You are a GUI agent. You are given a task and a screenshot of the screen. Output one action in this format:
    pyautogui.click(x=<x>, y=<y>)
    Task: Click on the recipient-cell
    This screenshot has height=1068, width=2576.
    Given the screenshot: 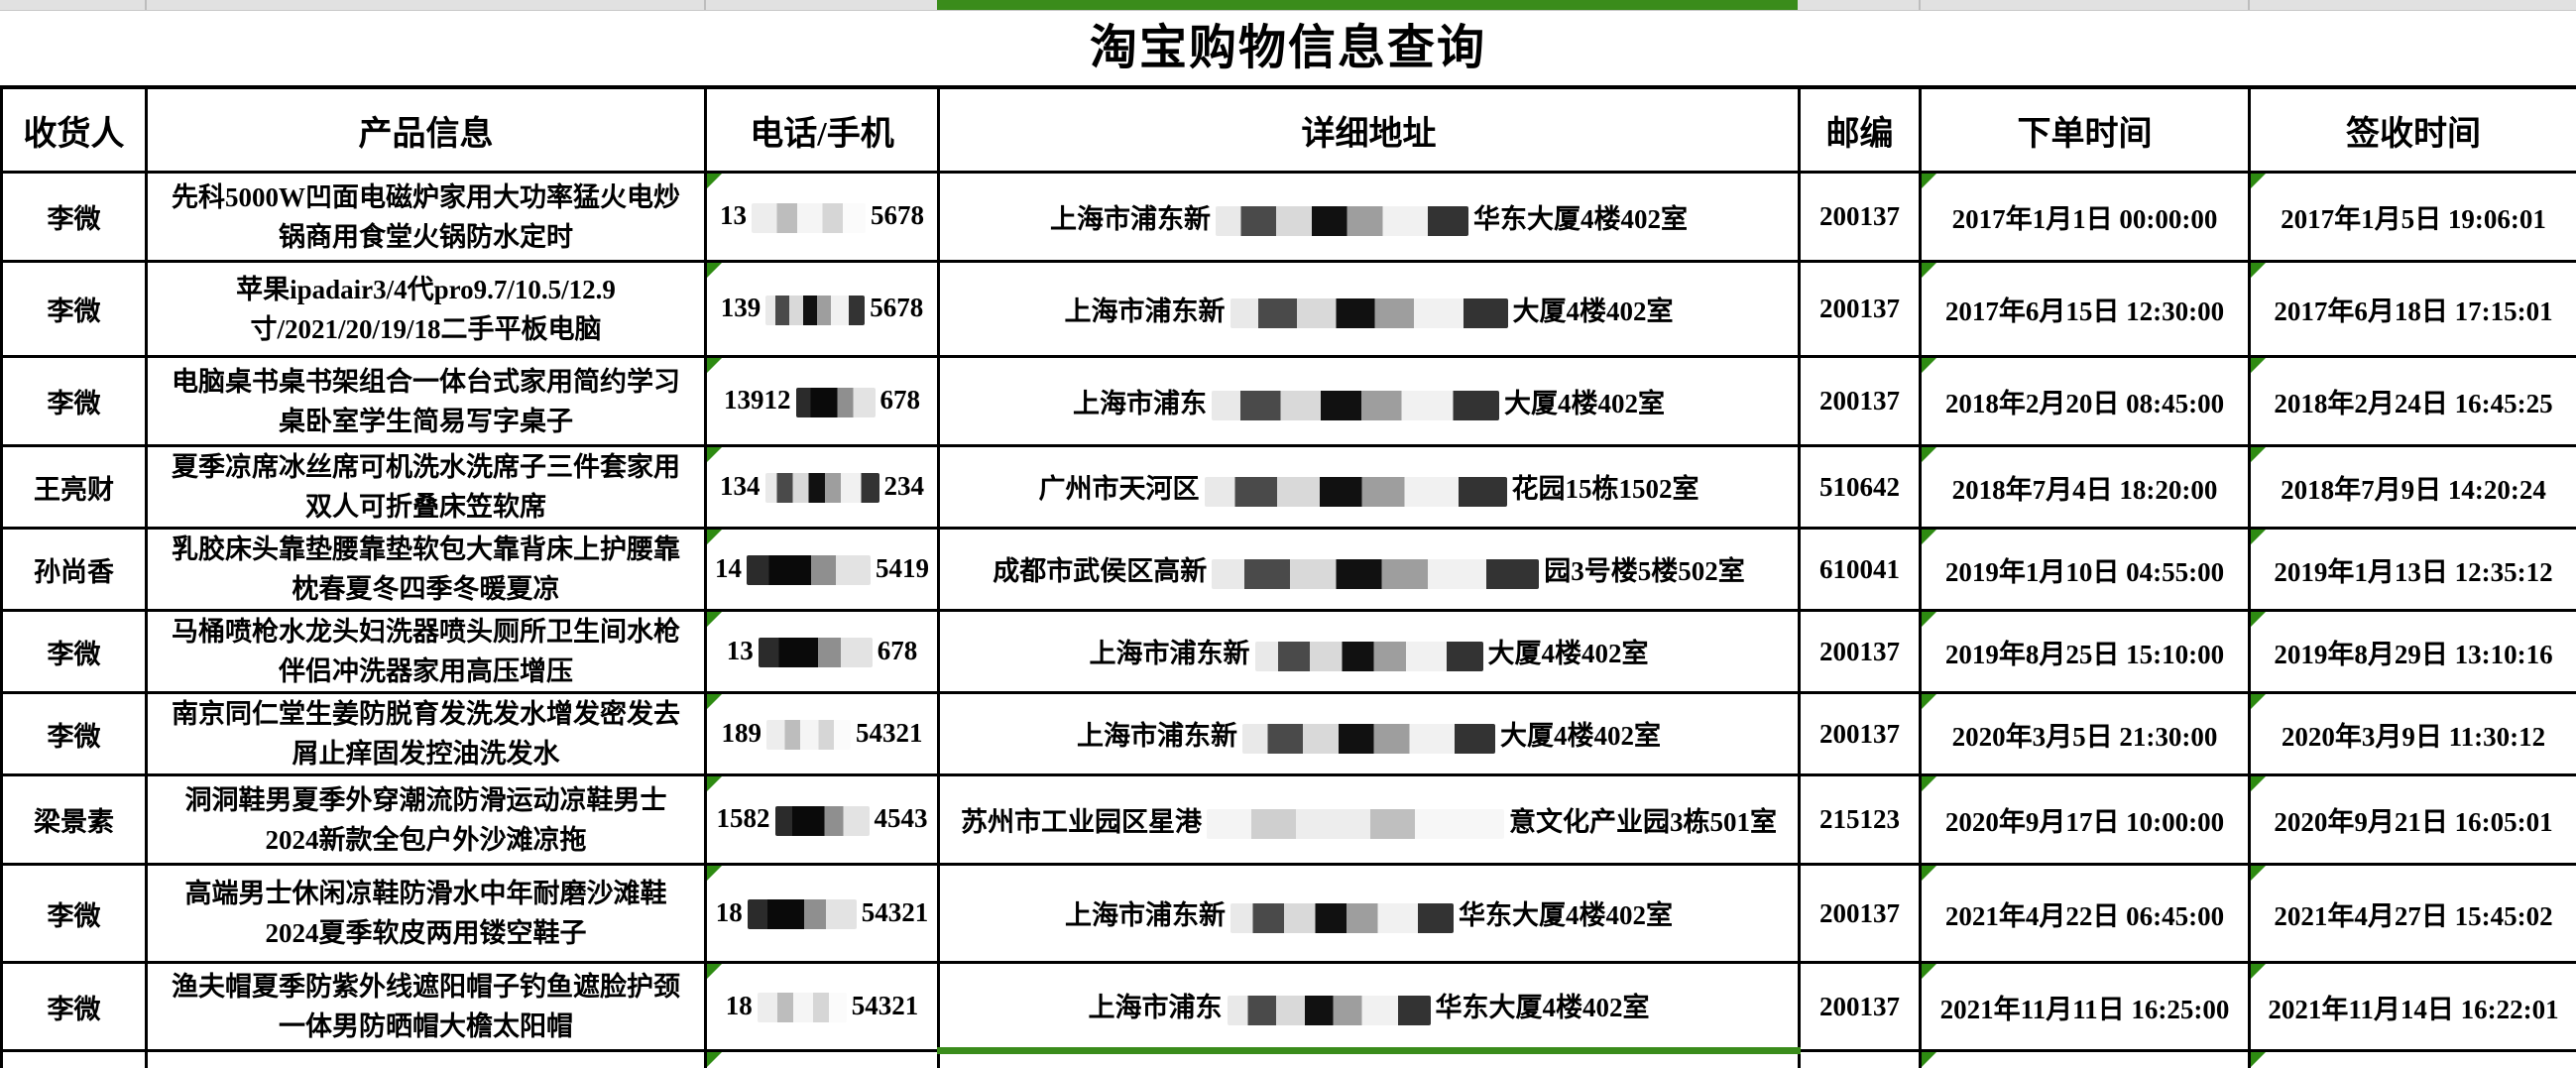 What is the action you would take?
    pyautogui.click(x=75, y=1059)
    